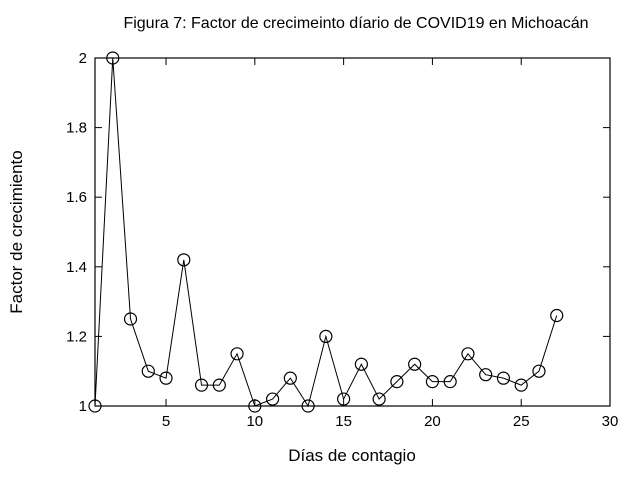 This screenshot has width=640, height=480. I want to click on y-tick-label: 1, so click(83, 406).